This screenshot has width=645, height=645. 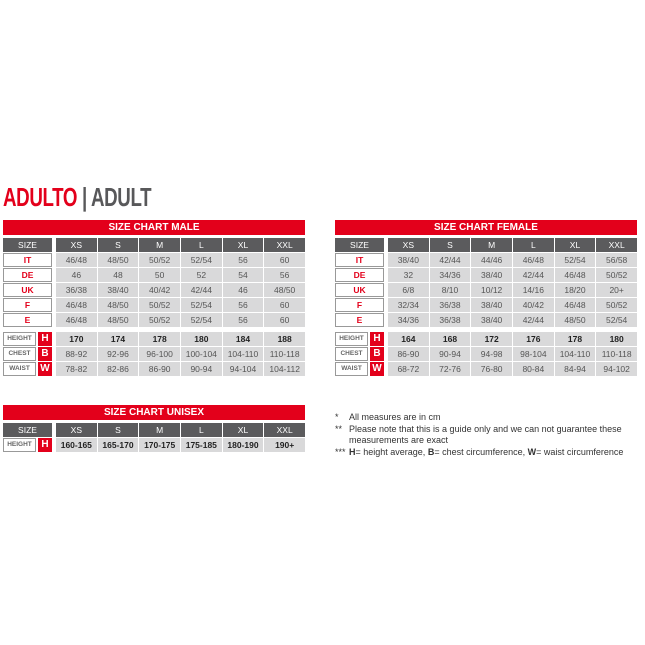 What do you see at coordinates (359, 354) in the screenshot?
I see `measure-label: CHEST B` at bounding box center [359, 354].